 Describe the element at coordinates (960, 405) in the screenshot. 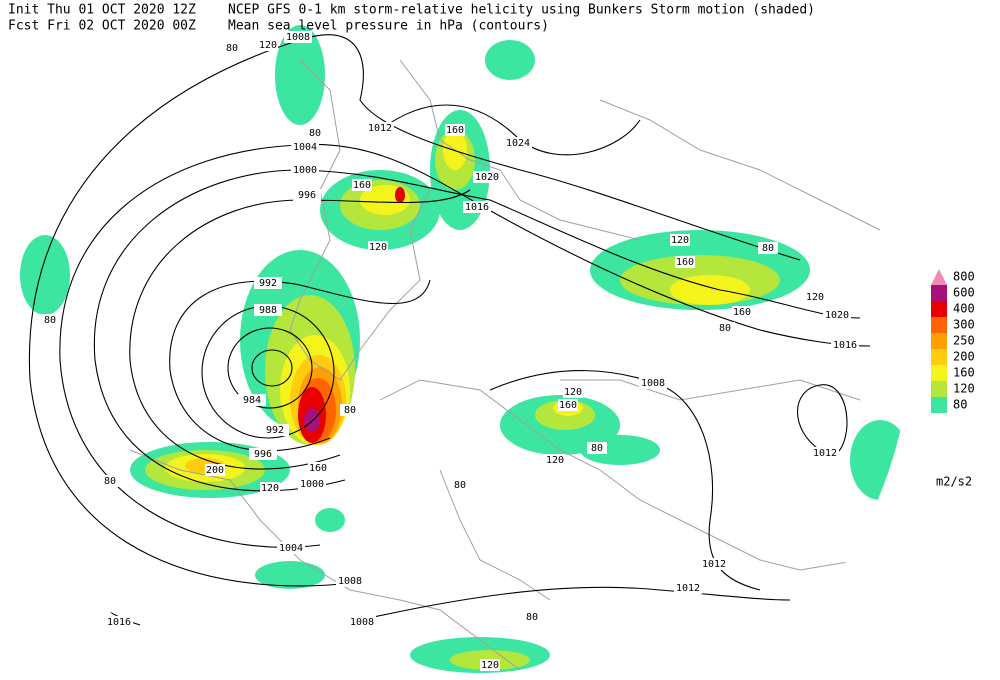

I see `legend-label: 80` at that location.